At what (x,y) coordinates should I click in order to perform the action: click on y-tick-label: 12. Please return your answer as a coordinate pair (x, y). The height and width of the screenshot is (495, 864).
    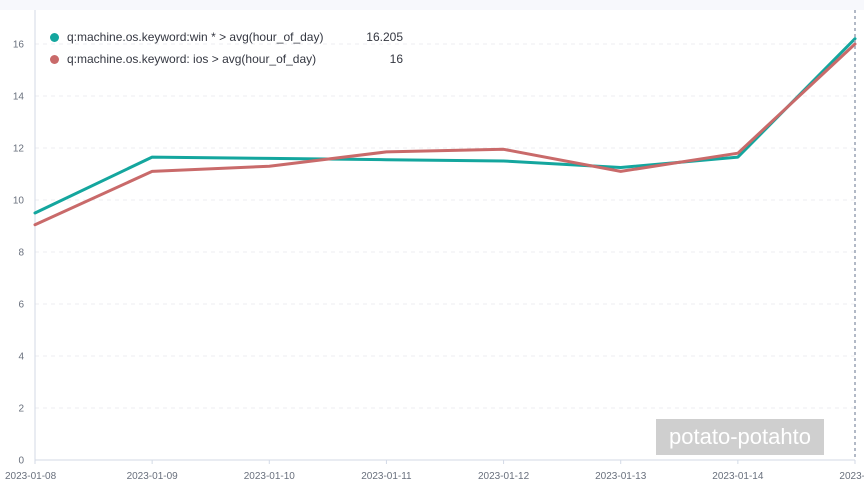
    Looking at the image, I should click on (19, 149).